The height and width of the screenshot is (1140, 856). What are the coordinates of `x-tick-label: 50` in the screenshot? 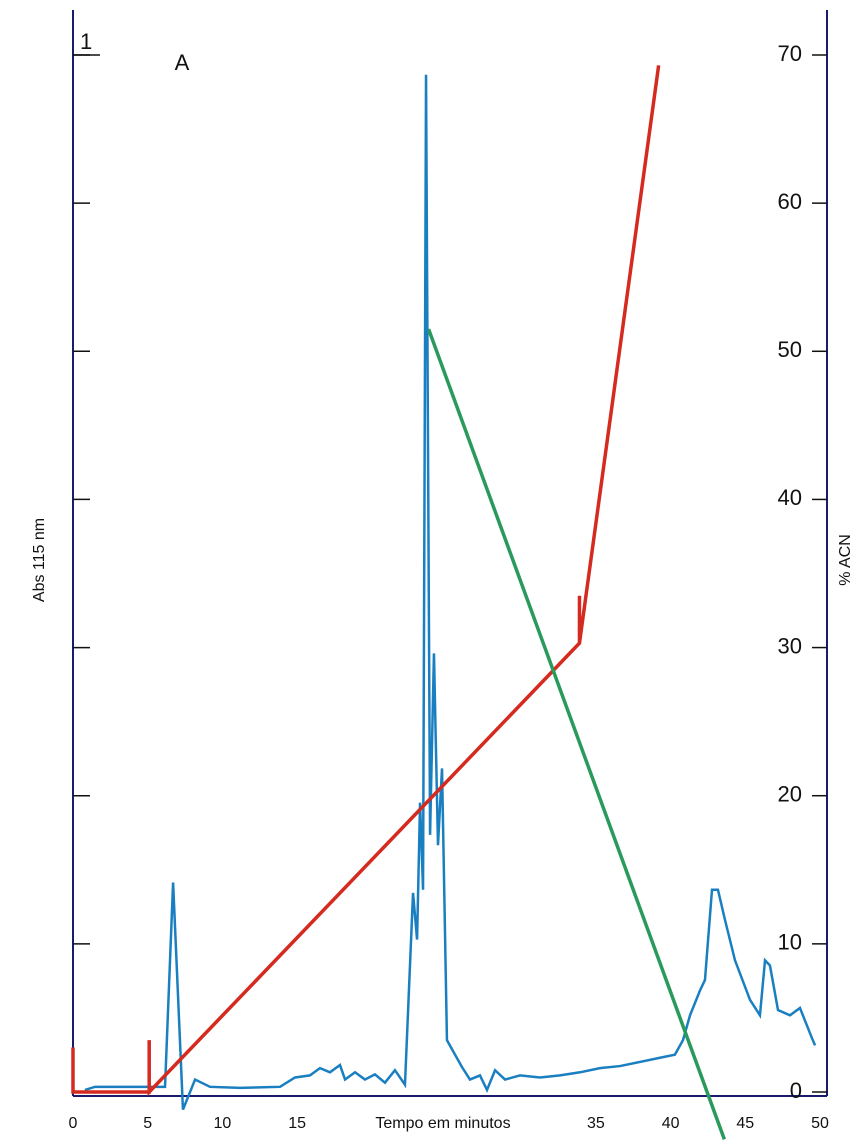 It's located at (820, 1123).